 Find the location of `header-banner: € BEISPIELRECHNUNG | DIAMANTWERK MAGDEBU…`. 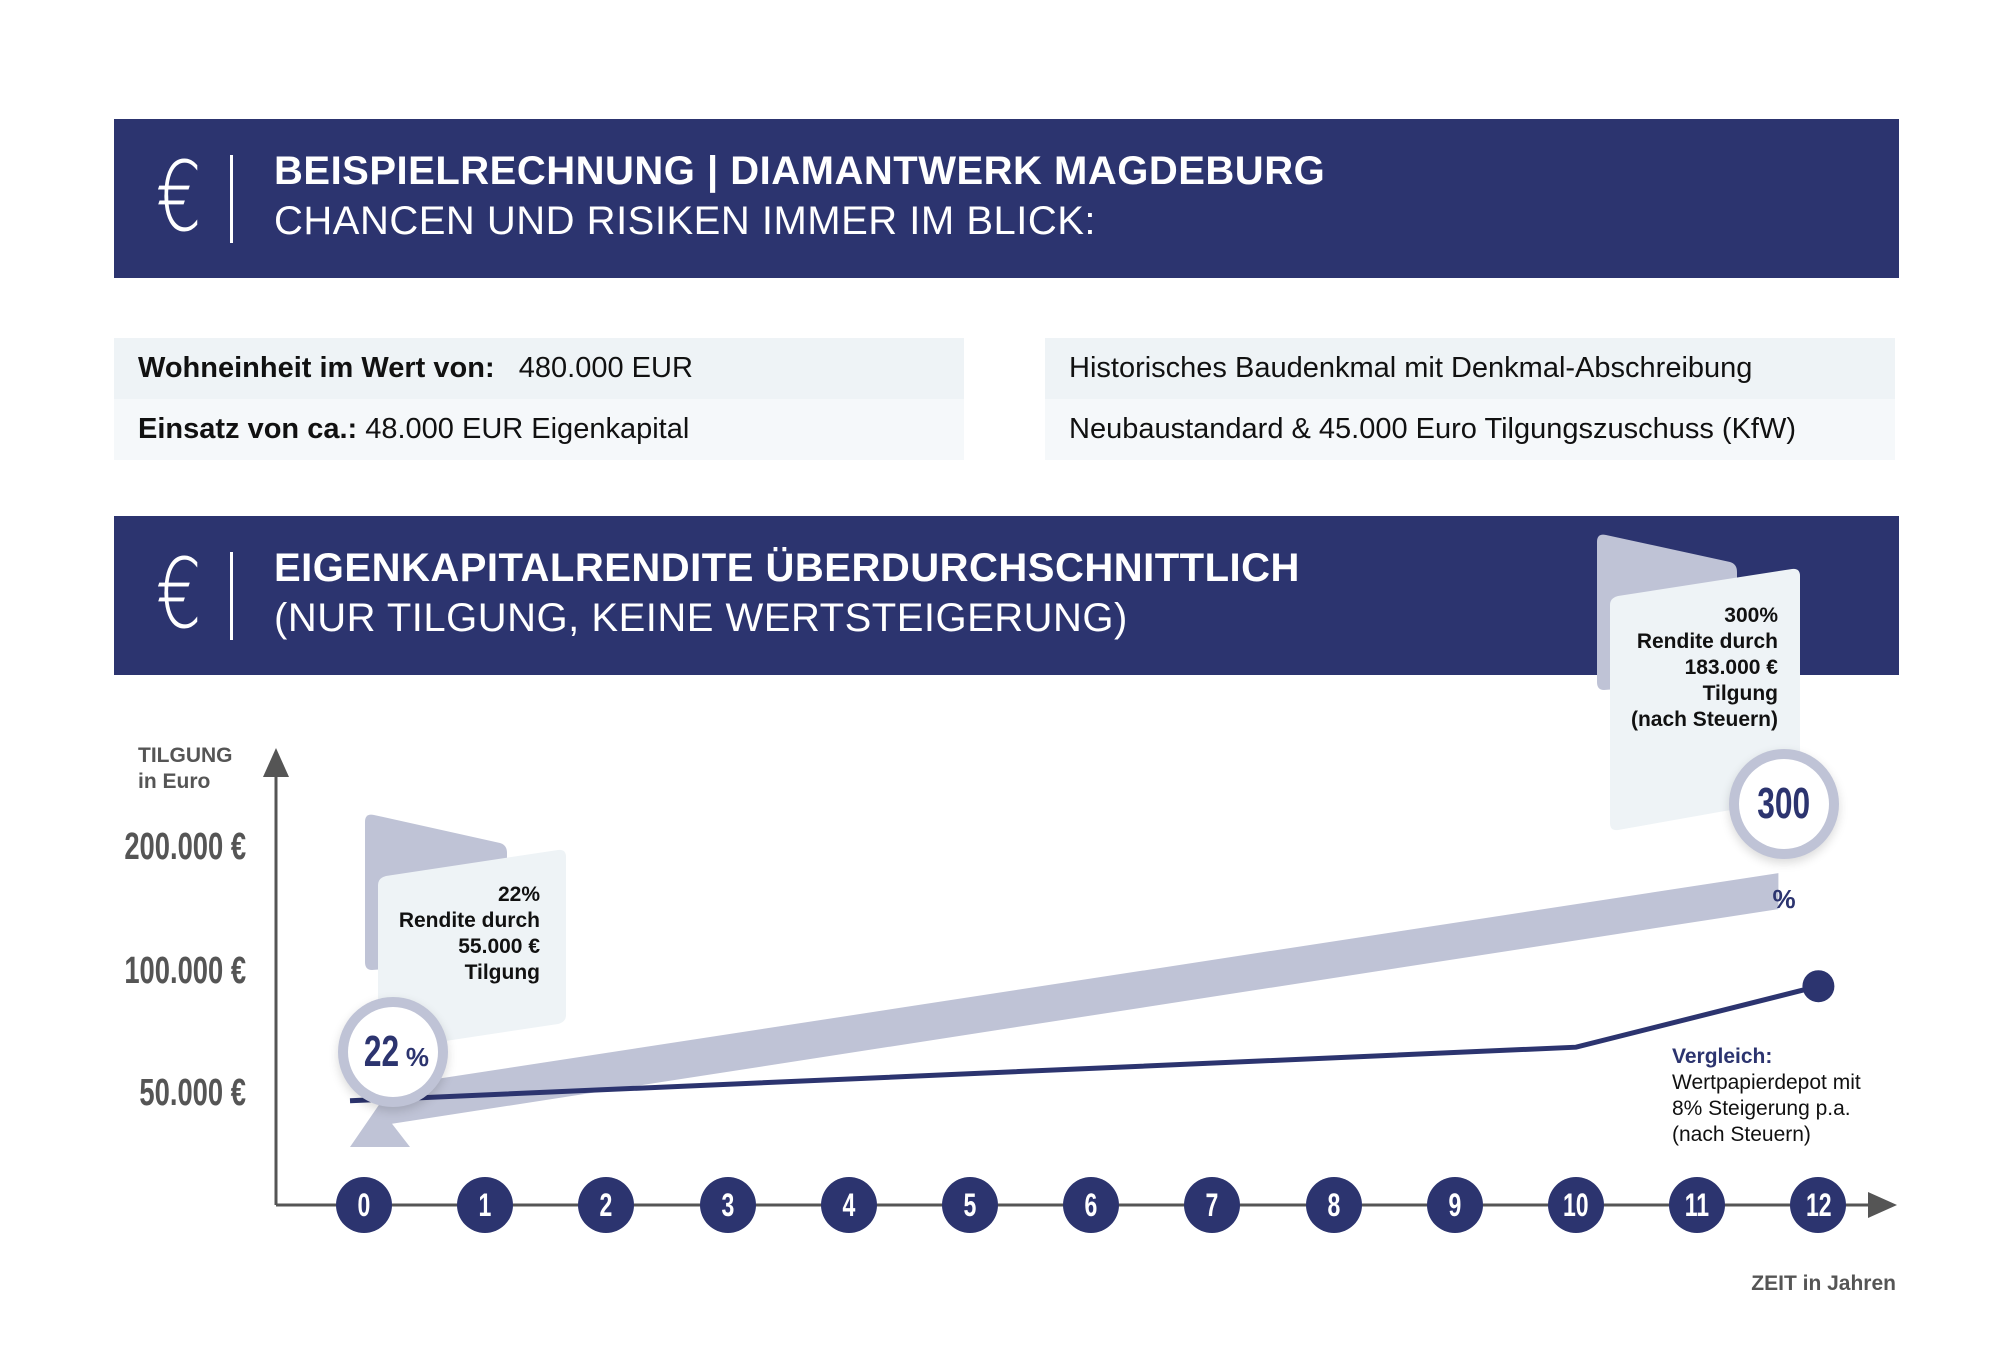

header-banner: € BEISPIELRECHNUNG | DIAMANTWERK MAGDEBU… is located at coordinates (1006, 198).